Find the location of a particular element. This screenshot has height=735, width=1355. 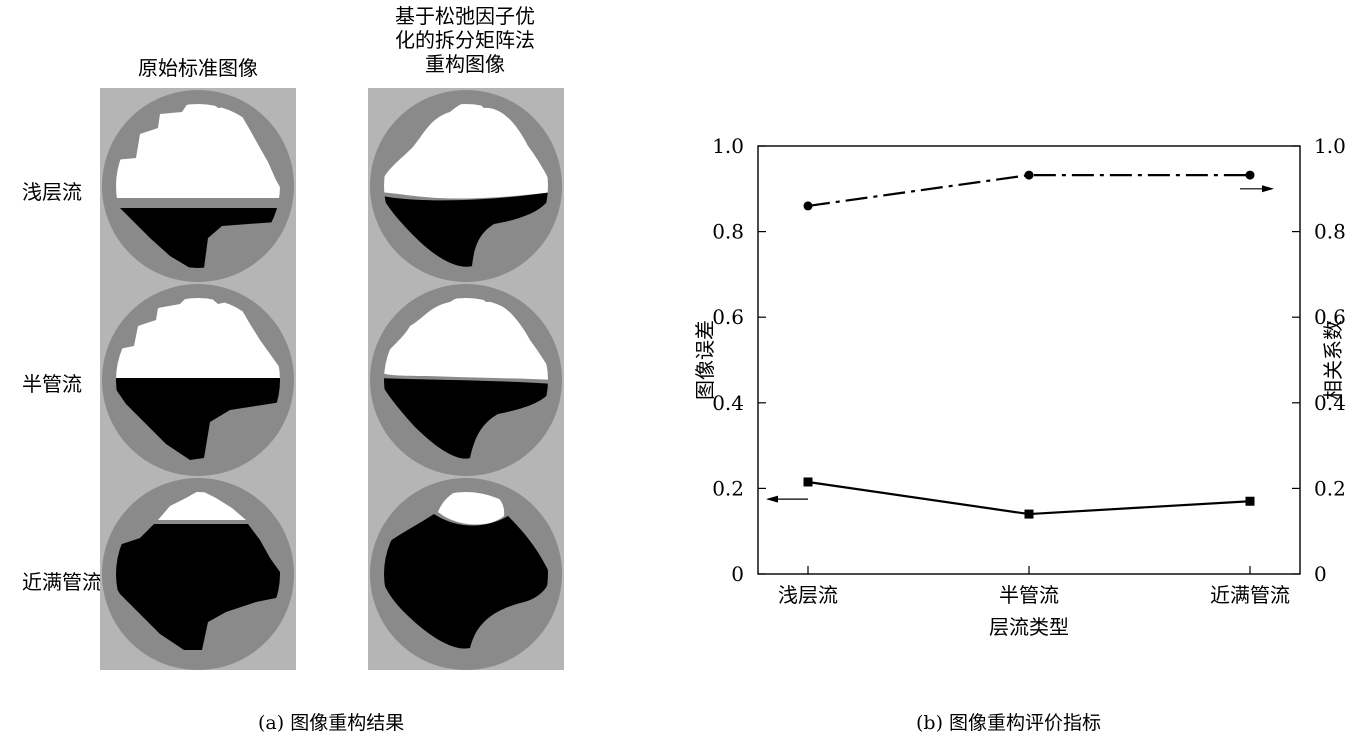

y-tick-label: 0.8 is located at coordinates (728, 232).